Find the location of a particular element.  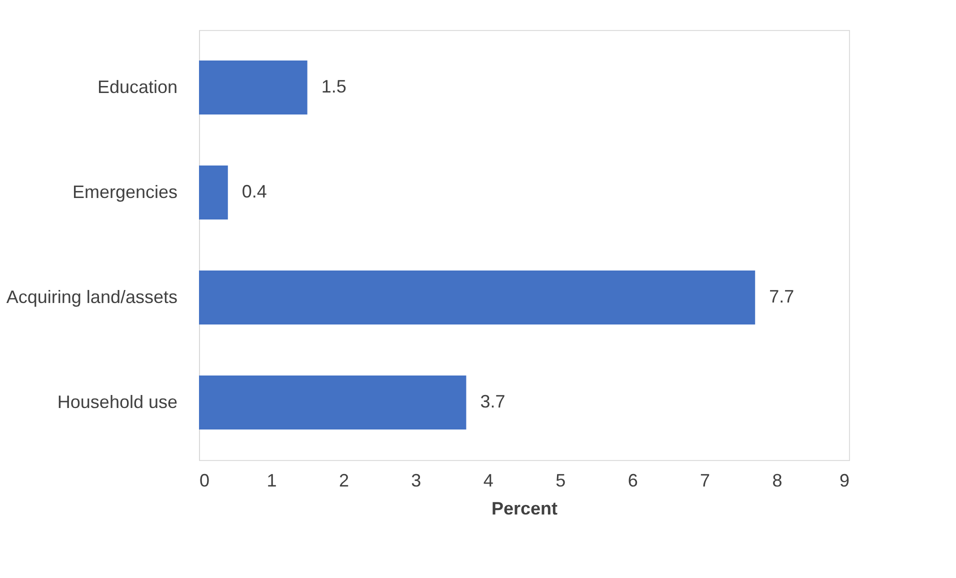

x-tick-label: 1 is located at coordinates (271, 480).